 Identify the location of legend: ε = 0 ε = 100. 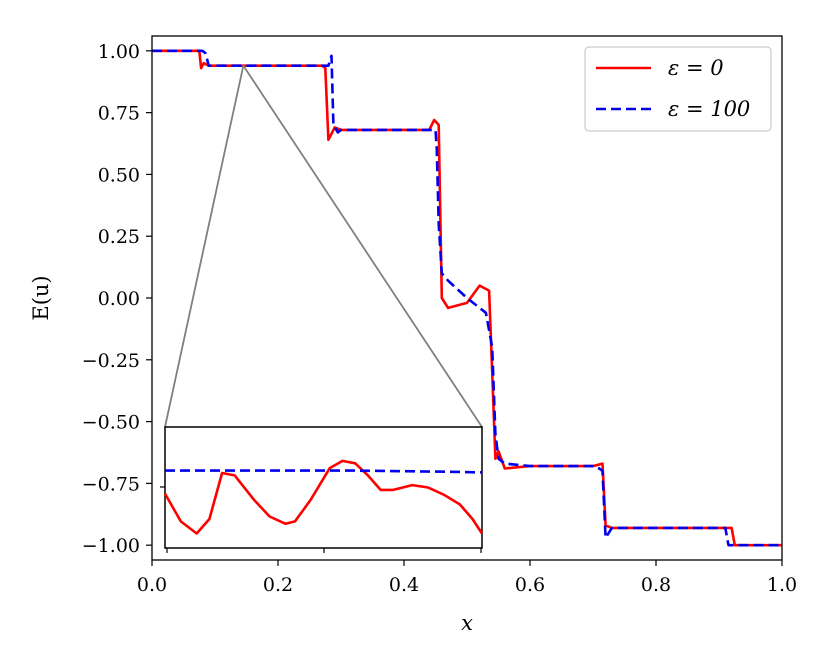
(678, 89).